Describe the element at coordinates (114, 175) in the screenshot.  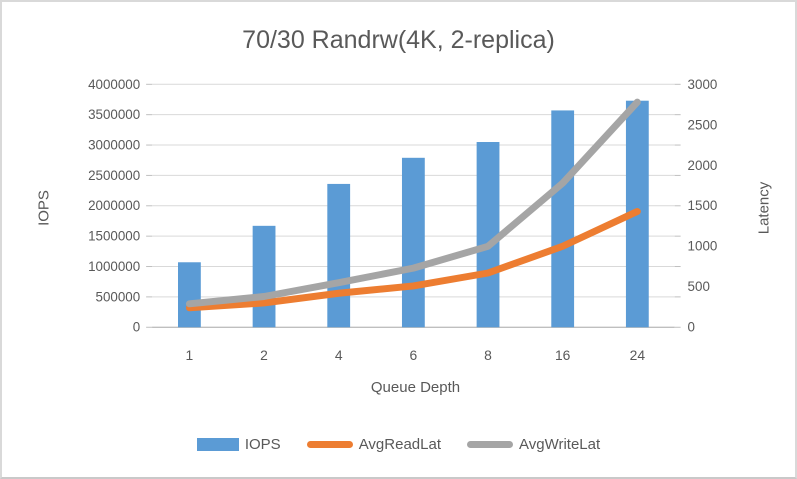
I see `y-left-tick-label: 2500000` at that location.